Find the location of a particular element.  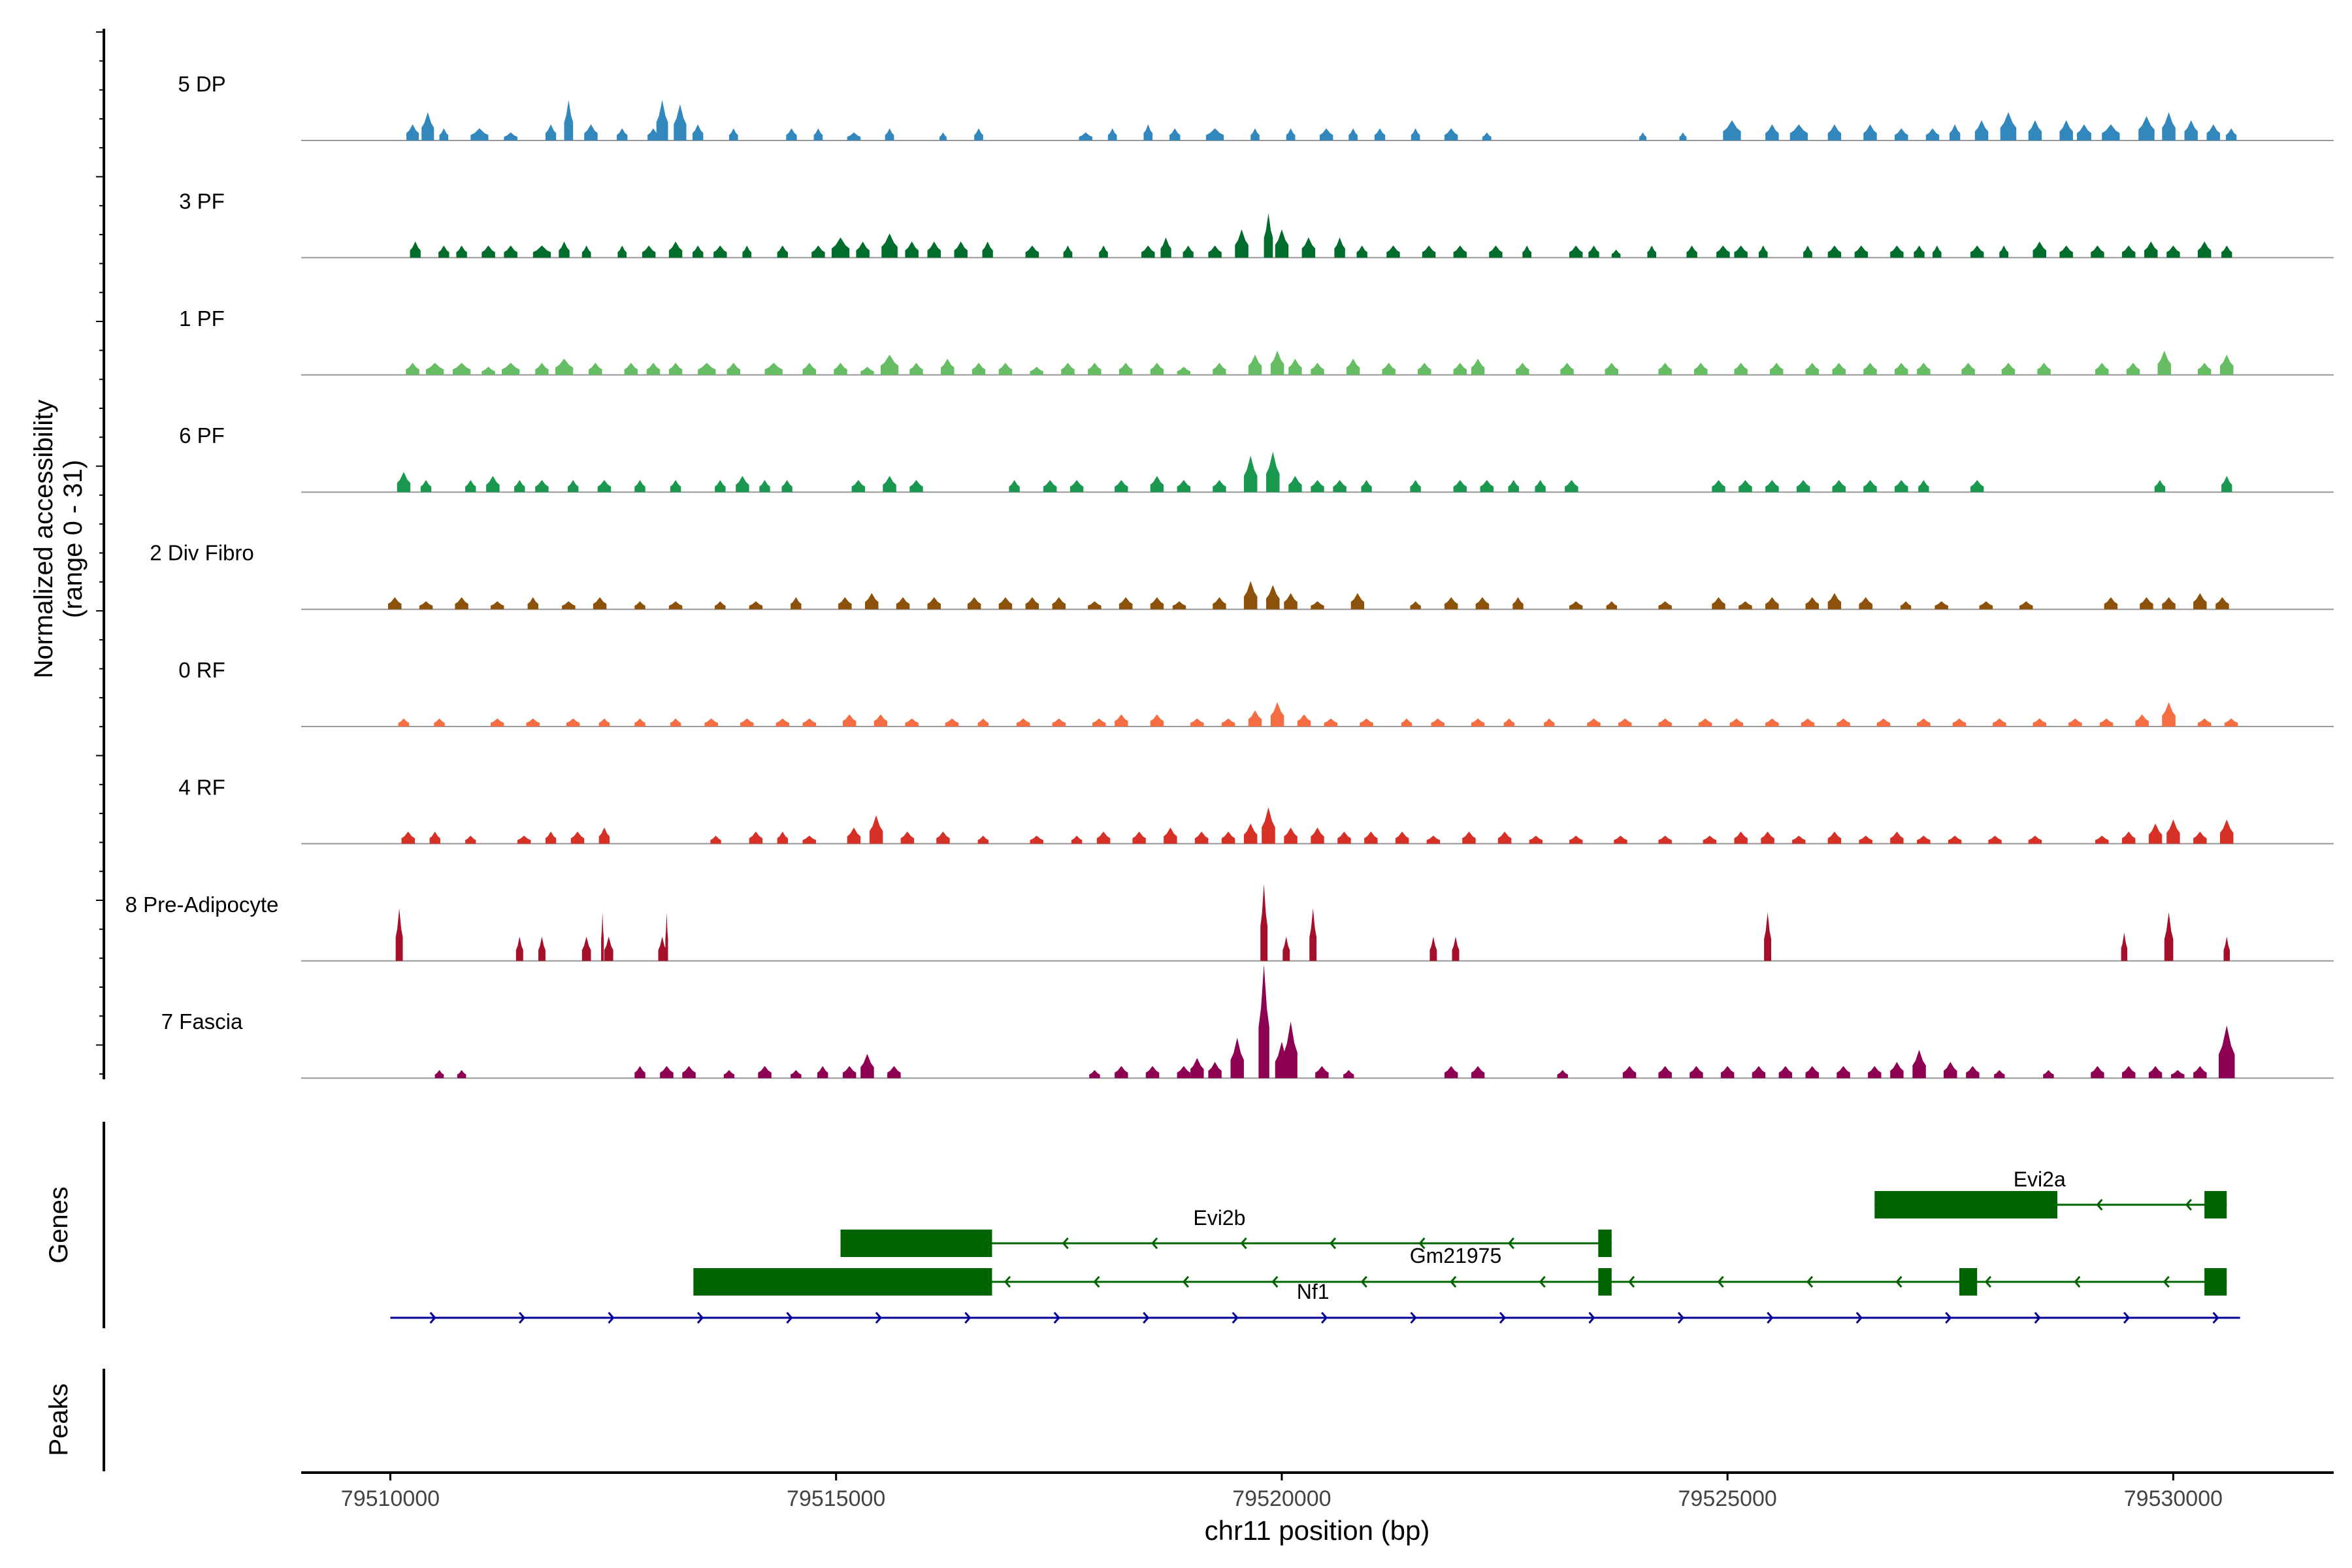

gene-evi2a: Evi2a is located at coordinates (2050, 1193).